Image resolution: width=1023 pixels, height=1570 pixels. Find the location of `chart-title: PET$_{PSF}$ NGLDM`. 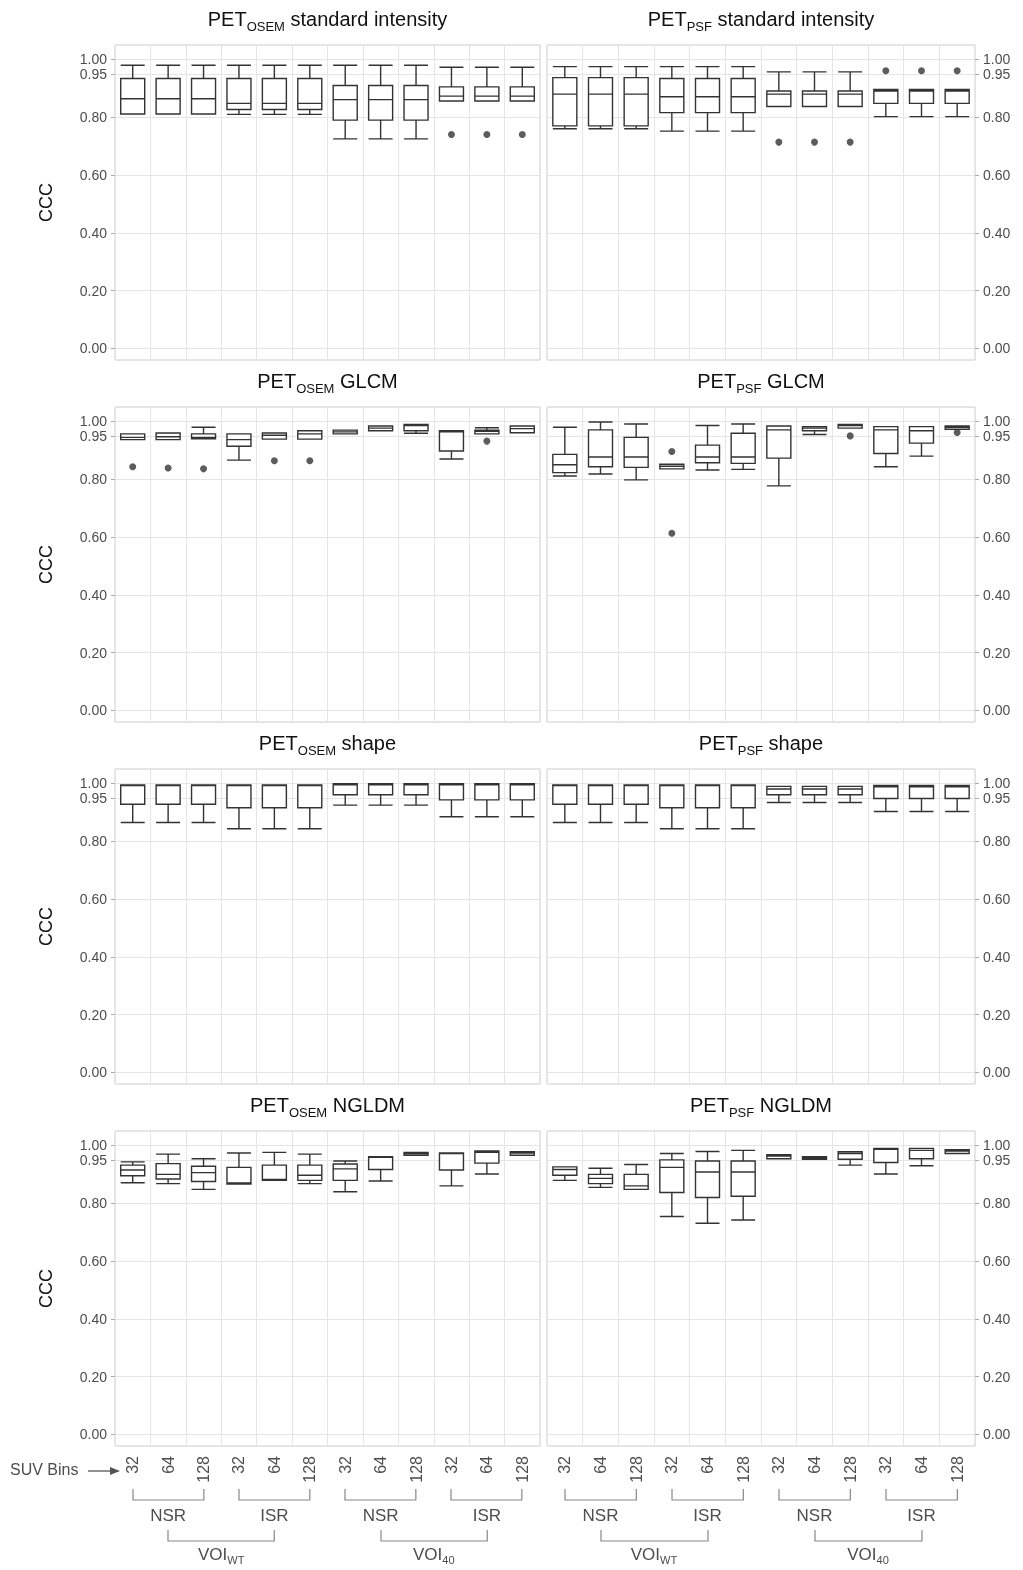

chart-title: PET$_{PSF}$ NGLDM is located at coordinates (761, 1107).